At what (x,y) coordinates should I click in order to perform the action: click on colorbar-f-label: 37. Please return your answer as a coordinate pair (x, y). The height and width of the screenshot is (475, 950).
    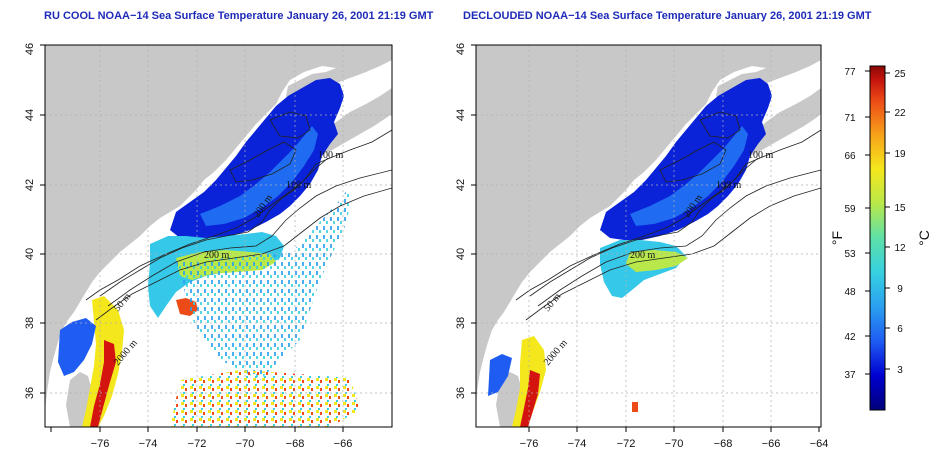
    Looking at the image, I should click on (850, 375).